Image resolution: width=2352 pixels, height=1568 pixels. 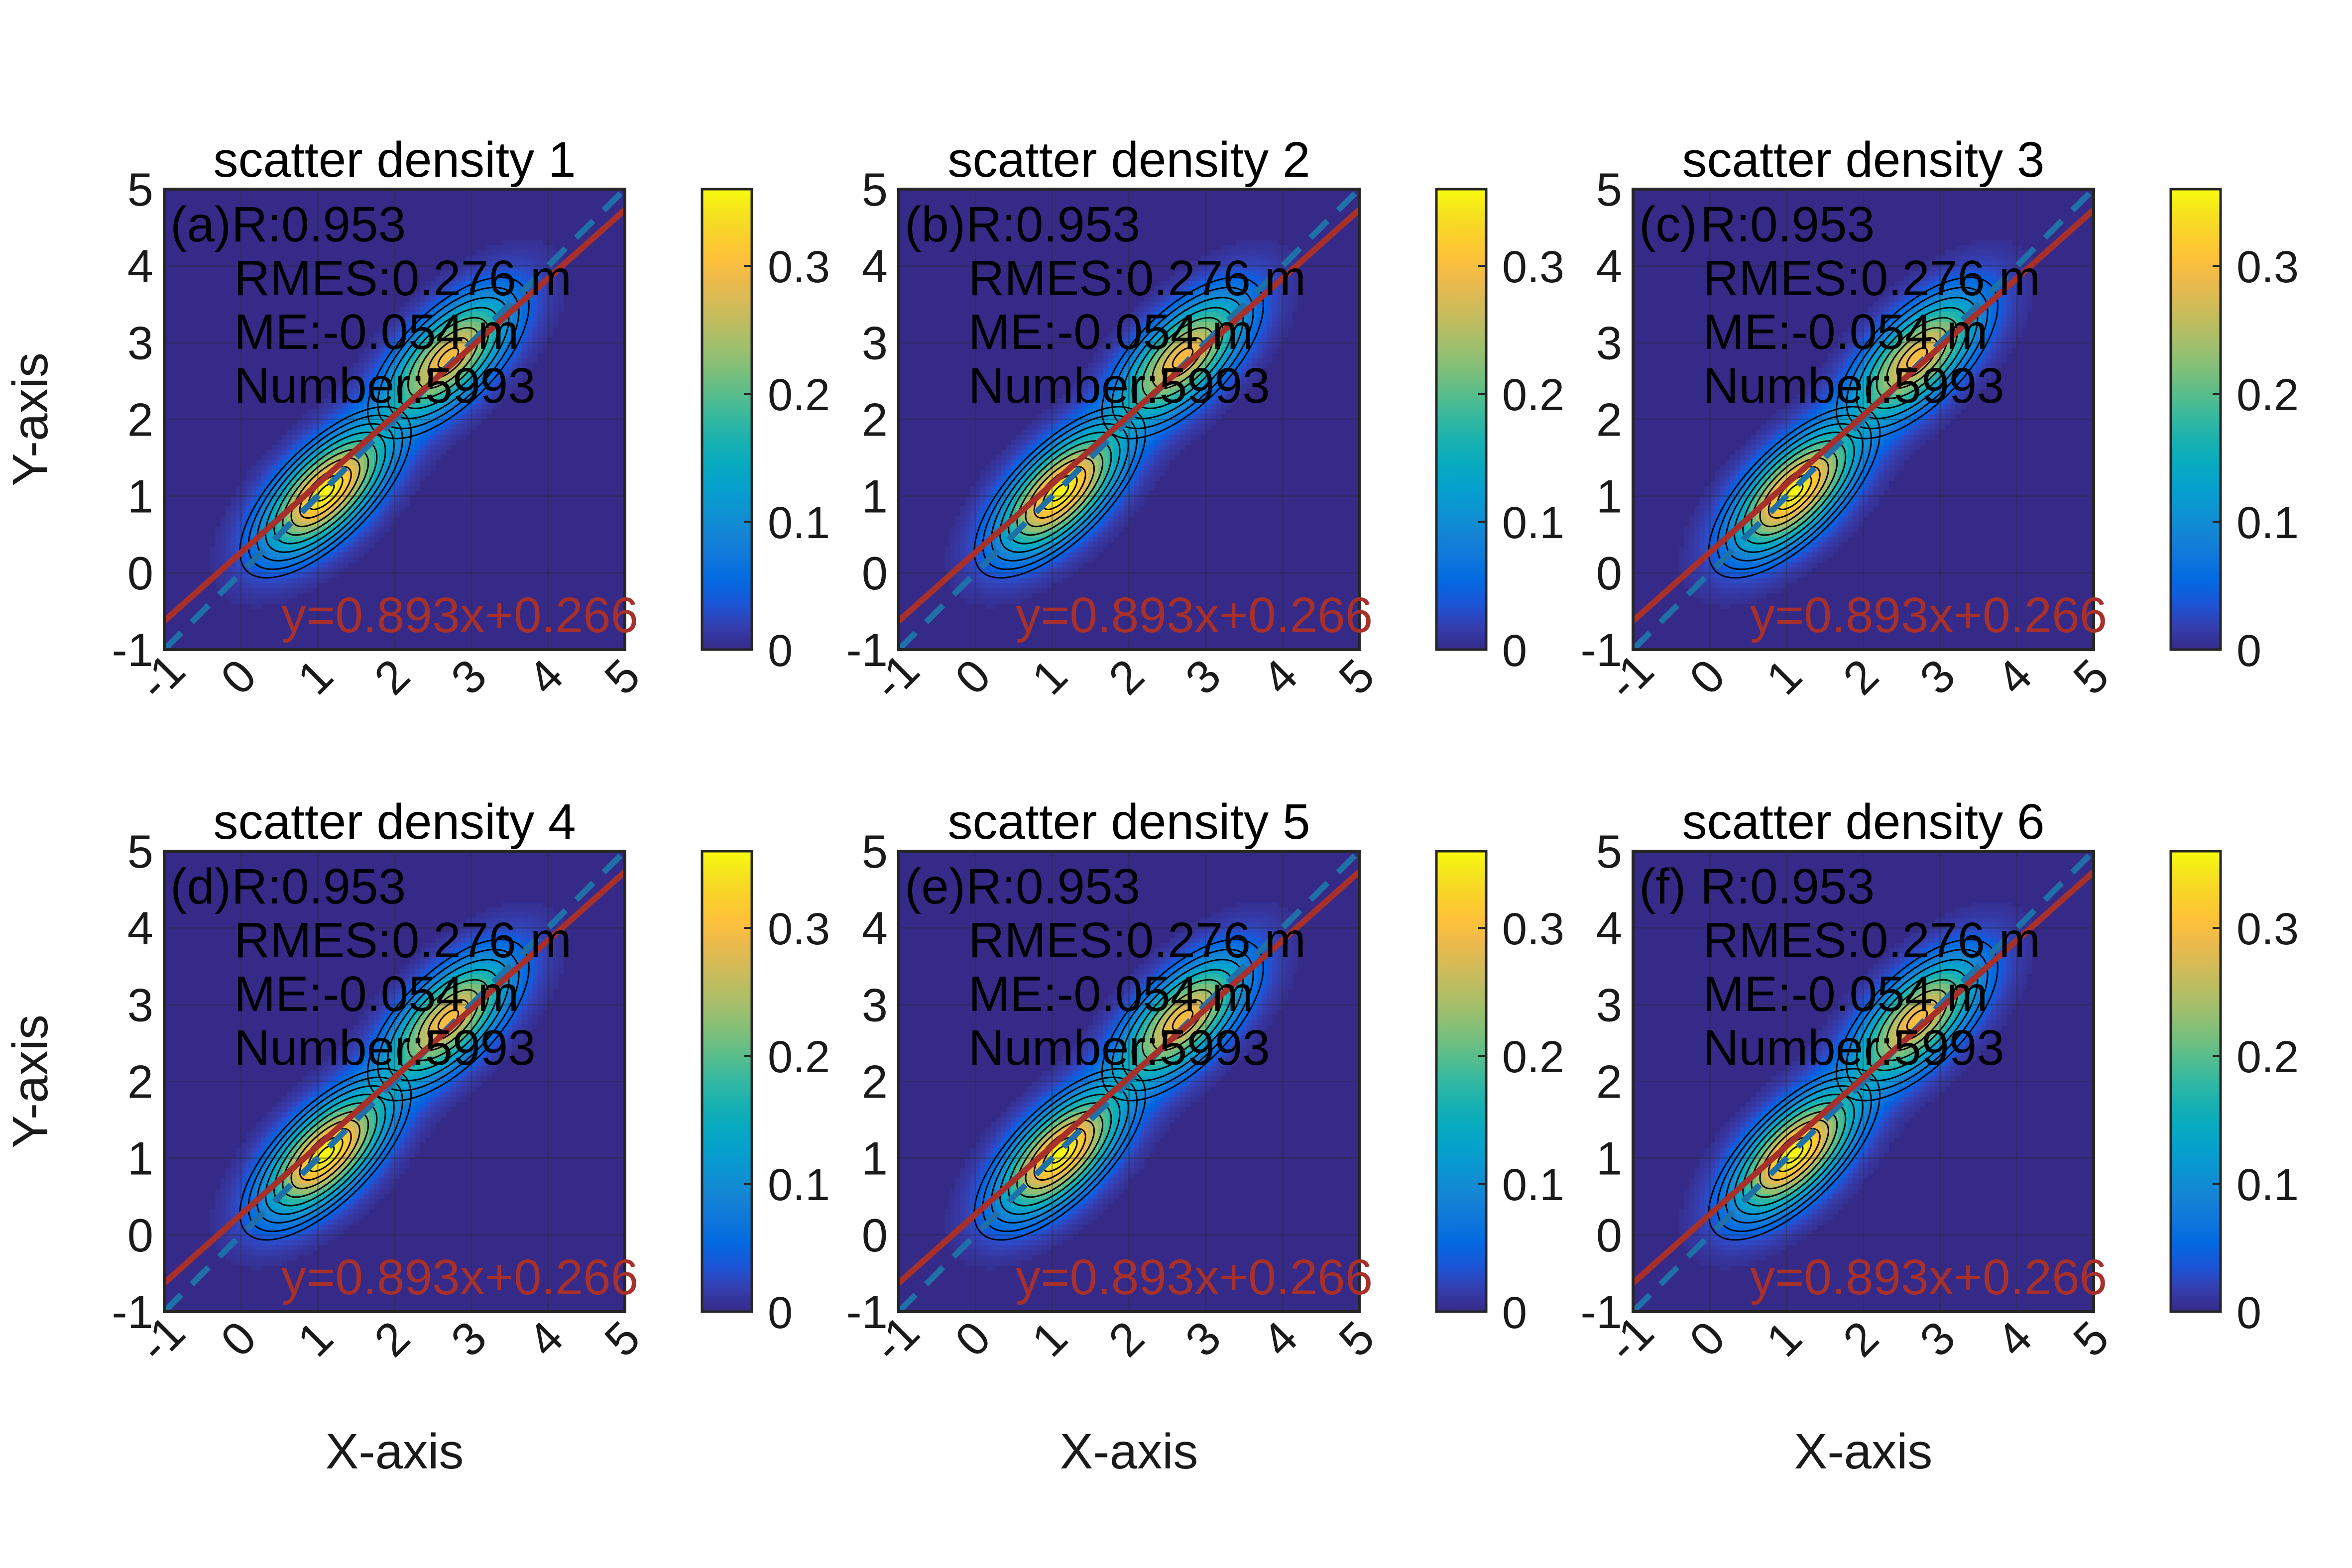 I want to click on y-tick-label: 1, so click(x=1609, y=1158).